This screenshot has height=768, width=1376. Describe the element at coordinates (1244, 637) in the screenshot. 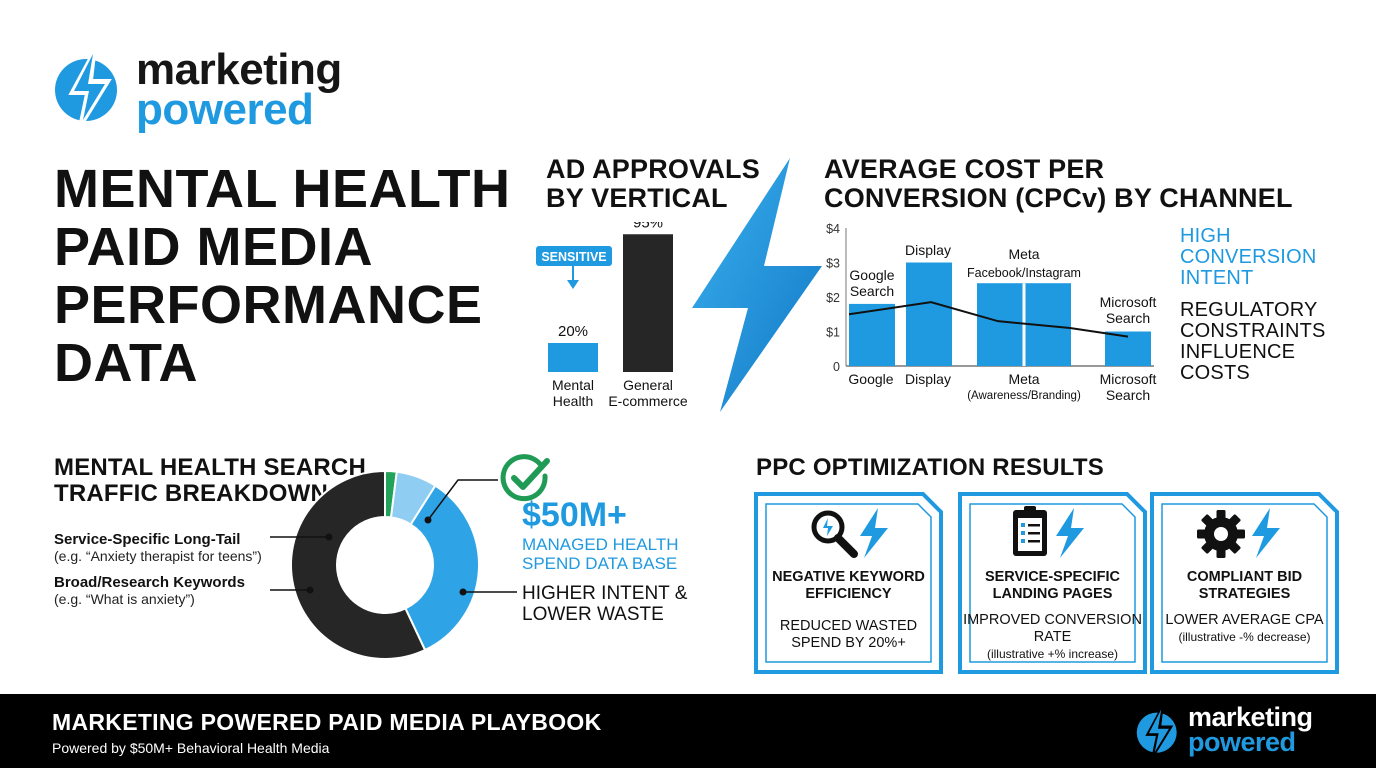

I see `card-note: (illustrative -% decrease)` at that location.